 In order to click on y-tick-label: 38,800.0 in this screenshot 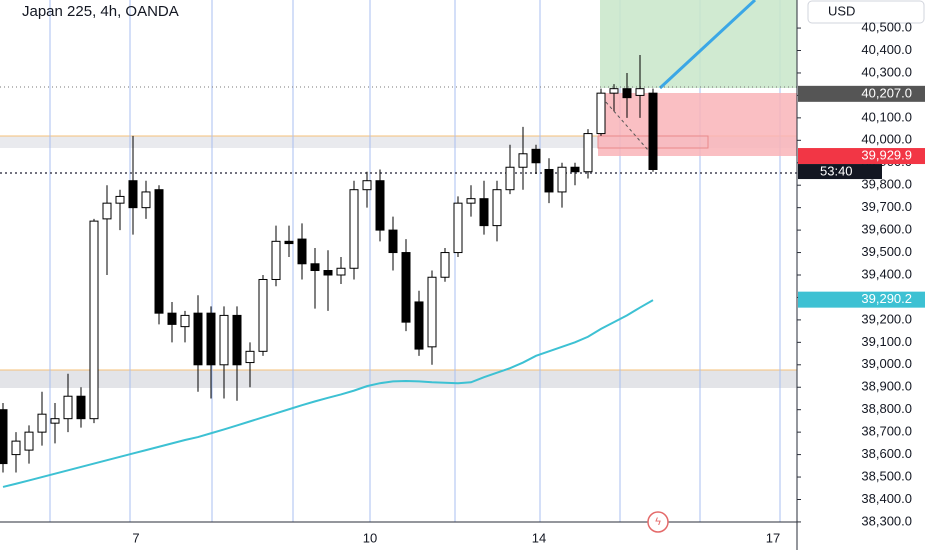, I will do `click(886, 408)`.